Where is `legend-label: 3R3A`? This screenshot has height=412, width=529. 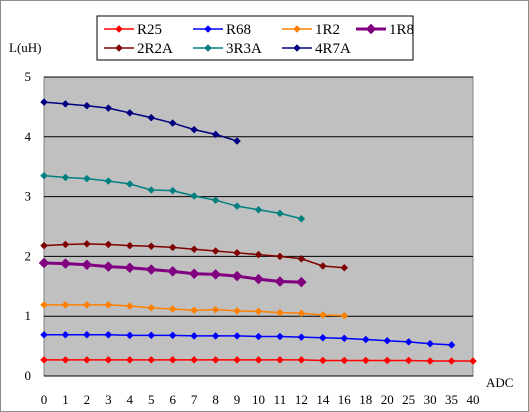
legend-label: 3R3A is located at coordinates (244, 49).